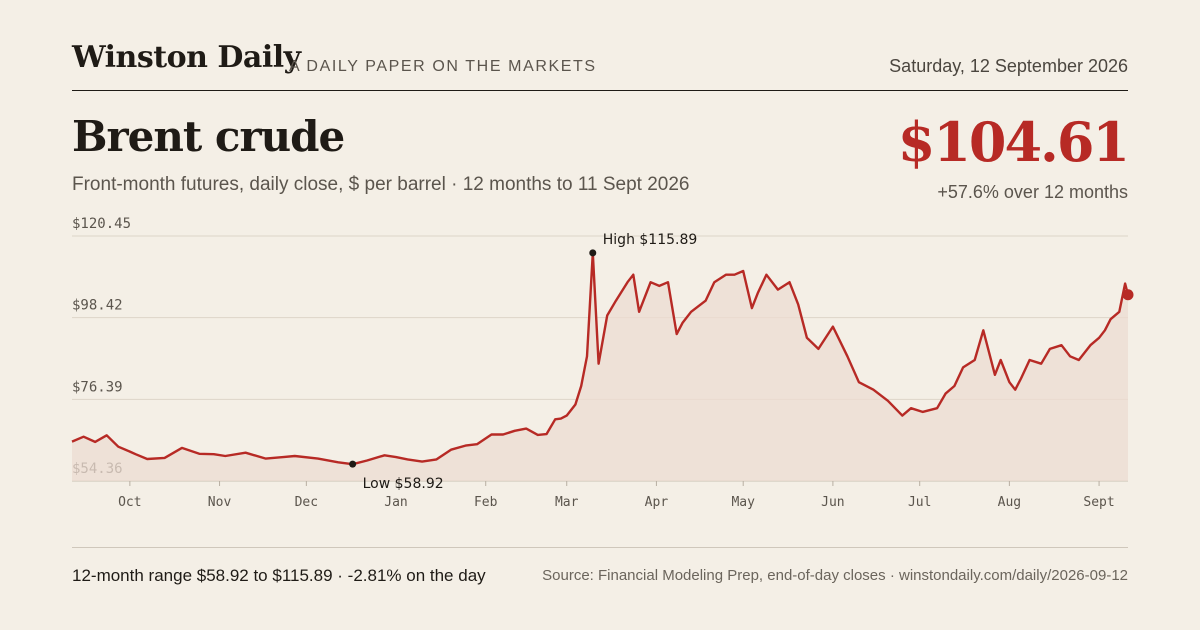 This screenshot has height=630, width=1200. Describe the element at coordinates (600, 547) in the screenshot. I see `footer-divider` at that location.